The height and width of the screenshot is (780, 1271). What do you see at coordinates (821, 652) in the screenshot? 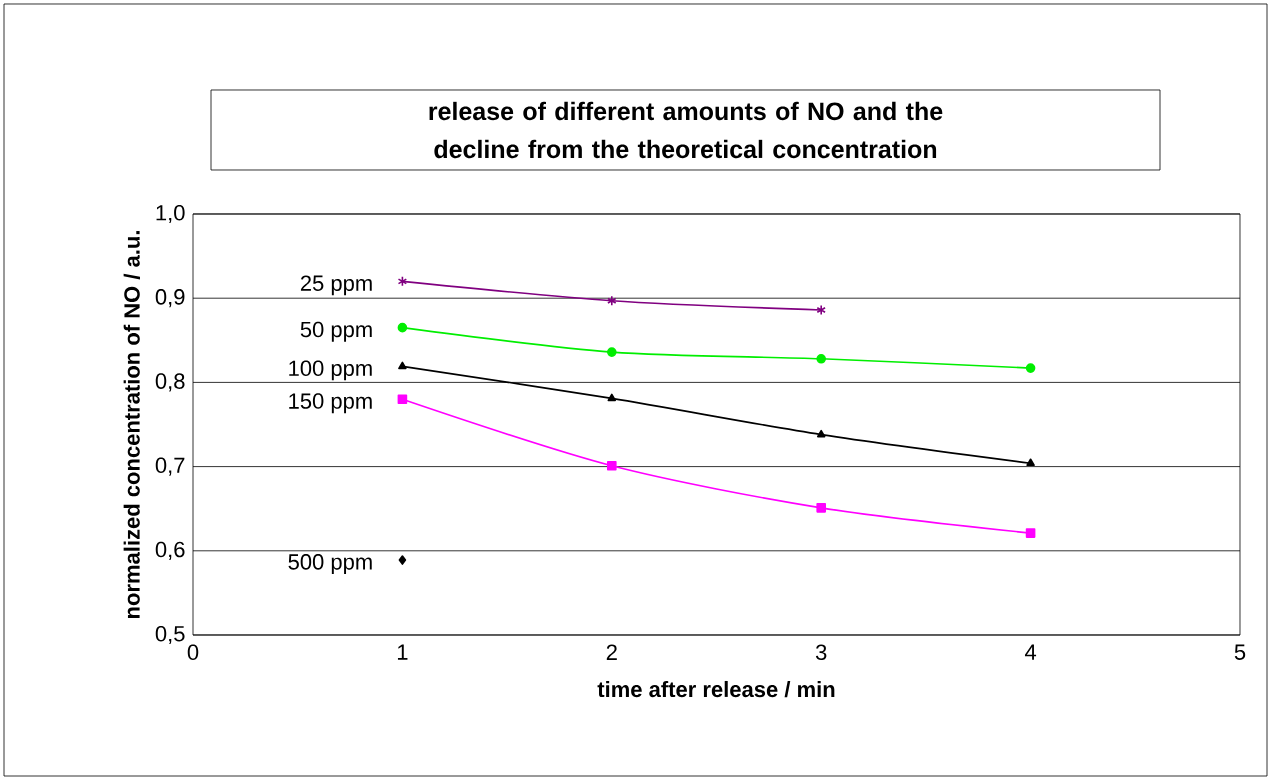
I see `x-tick-label: 3` at bounding box center [821, 652].